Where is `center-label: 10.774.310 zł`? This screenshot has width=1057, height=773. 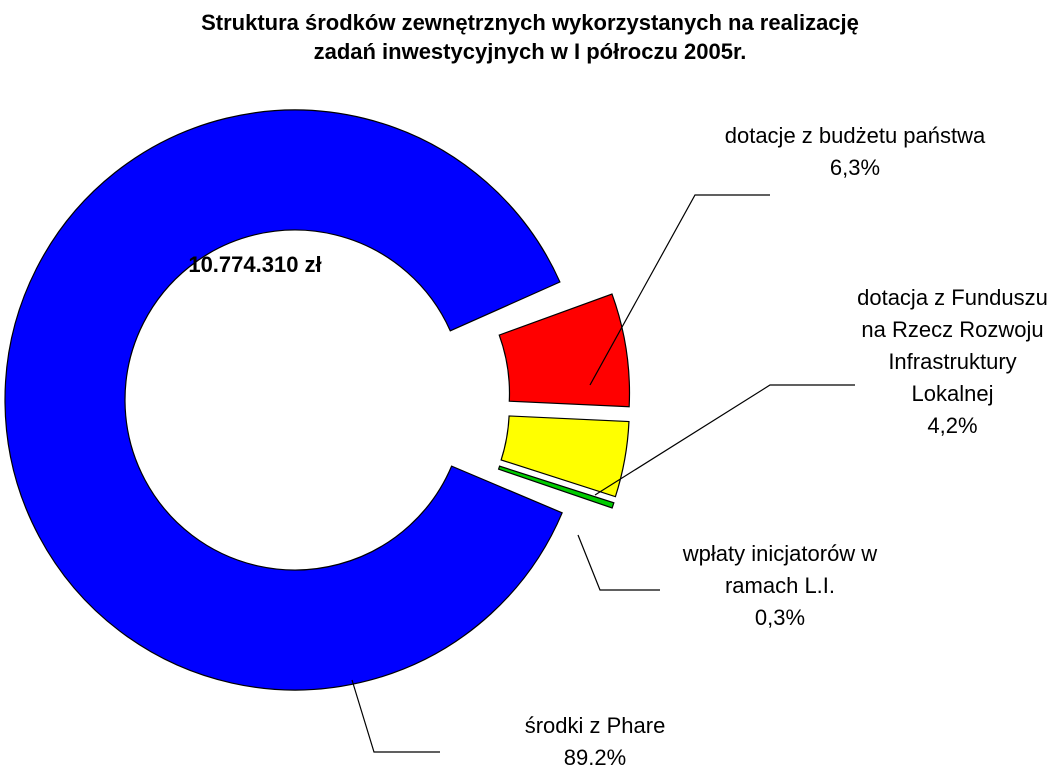 center-label: 10.774.310 zł is located at coordinates (255, 264).